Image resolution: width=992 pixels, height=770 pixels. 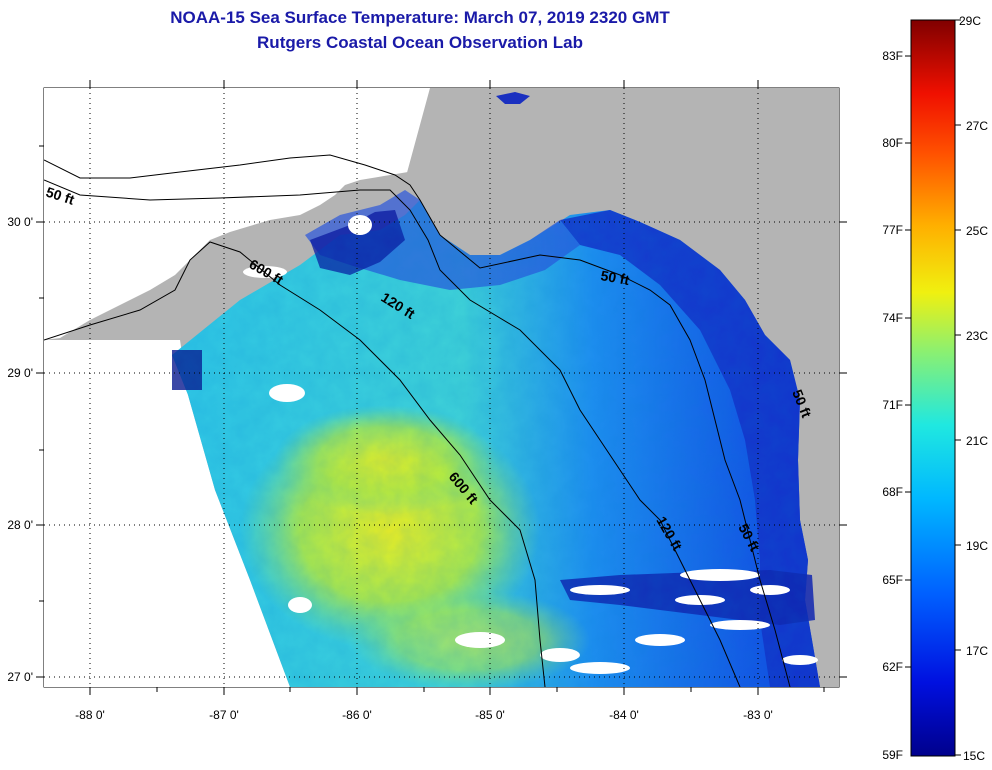 I want to click on lon-label: -87 0', so click(x=224, y=715).